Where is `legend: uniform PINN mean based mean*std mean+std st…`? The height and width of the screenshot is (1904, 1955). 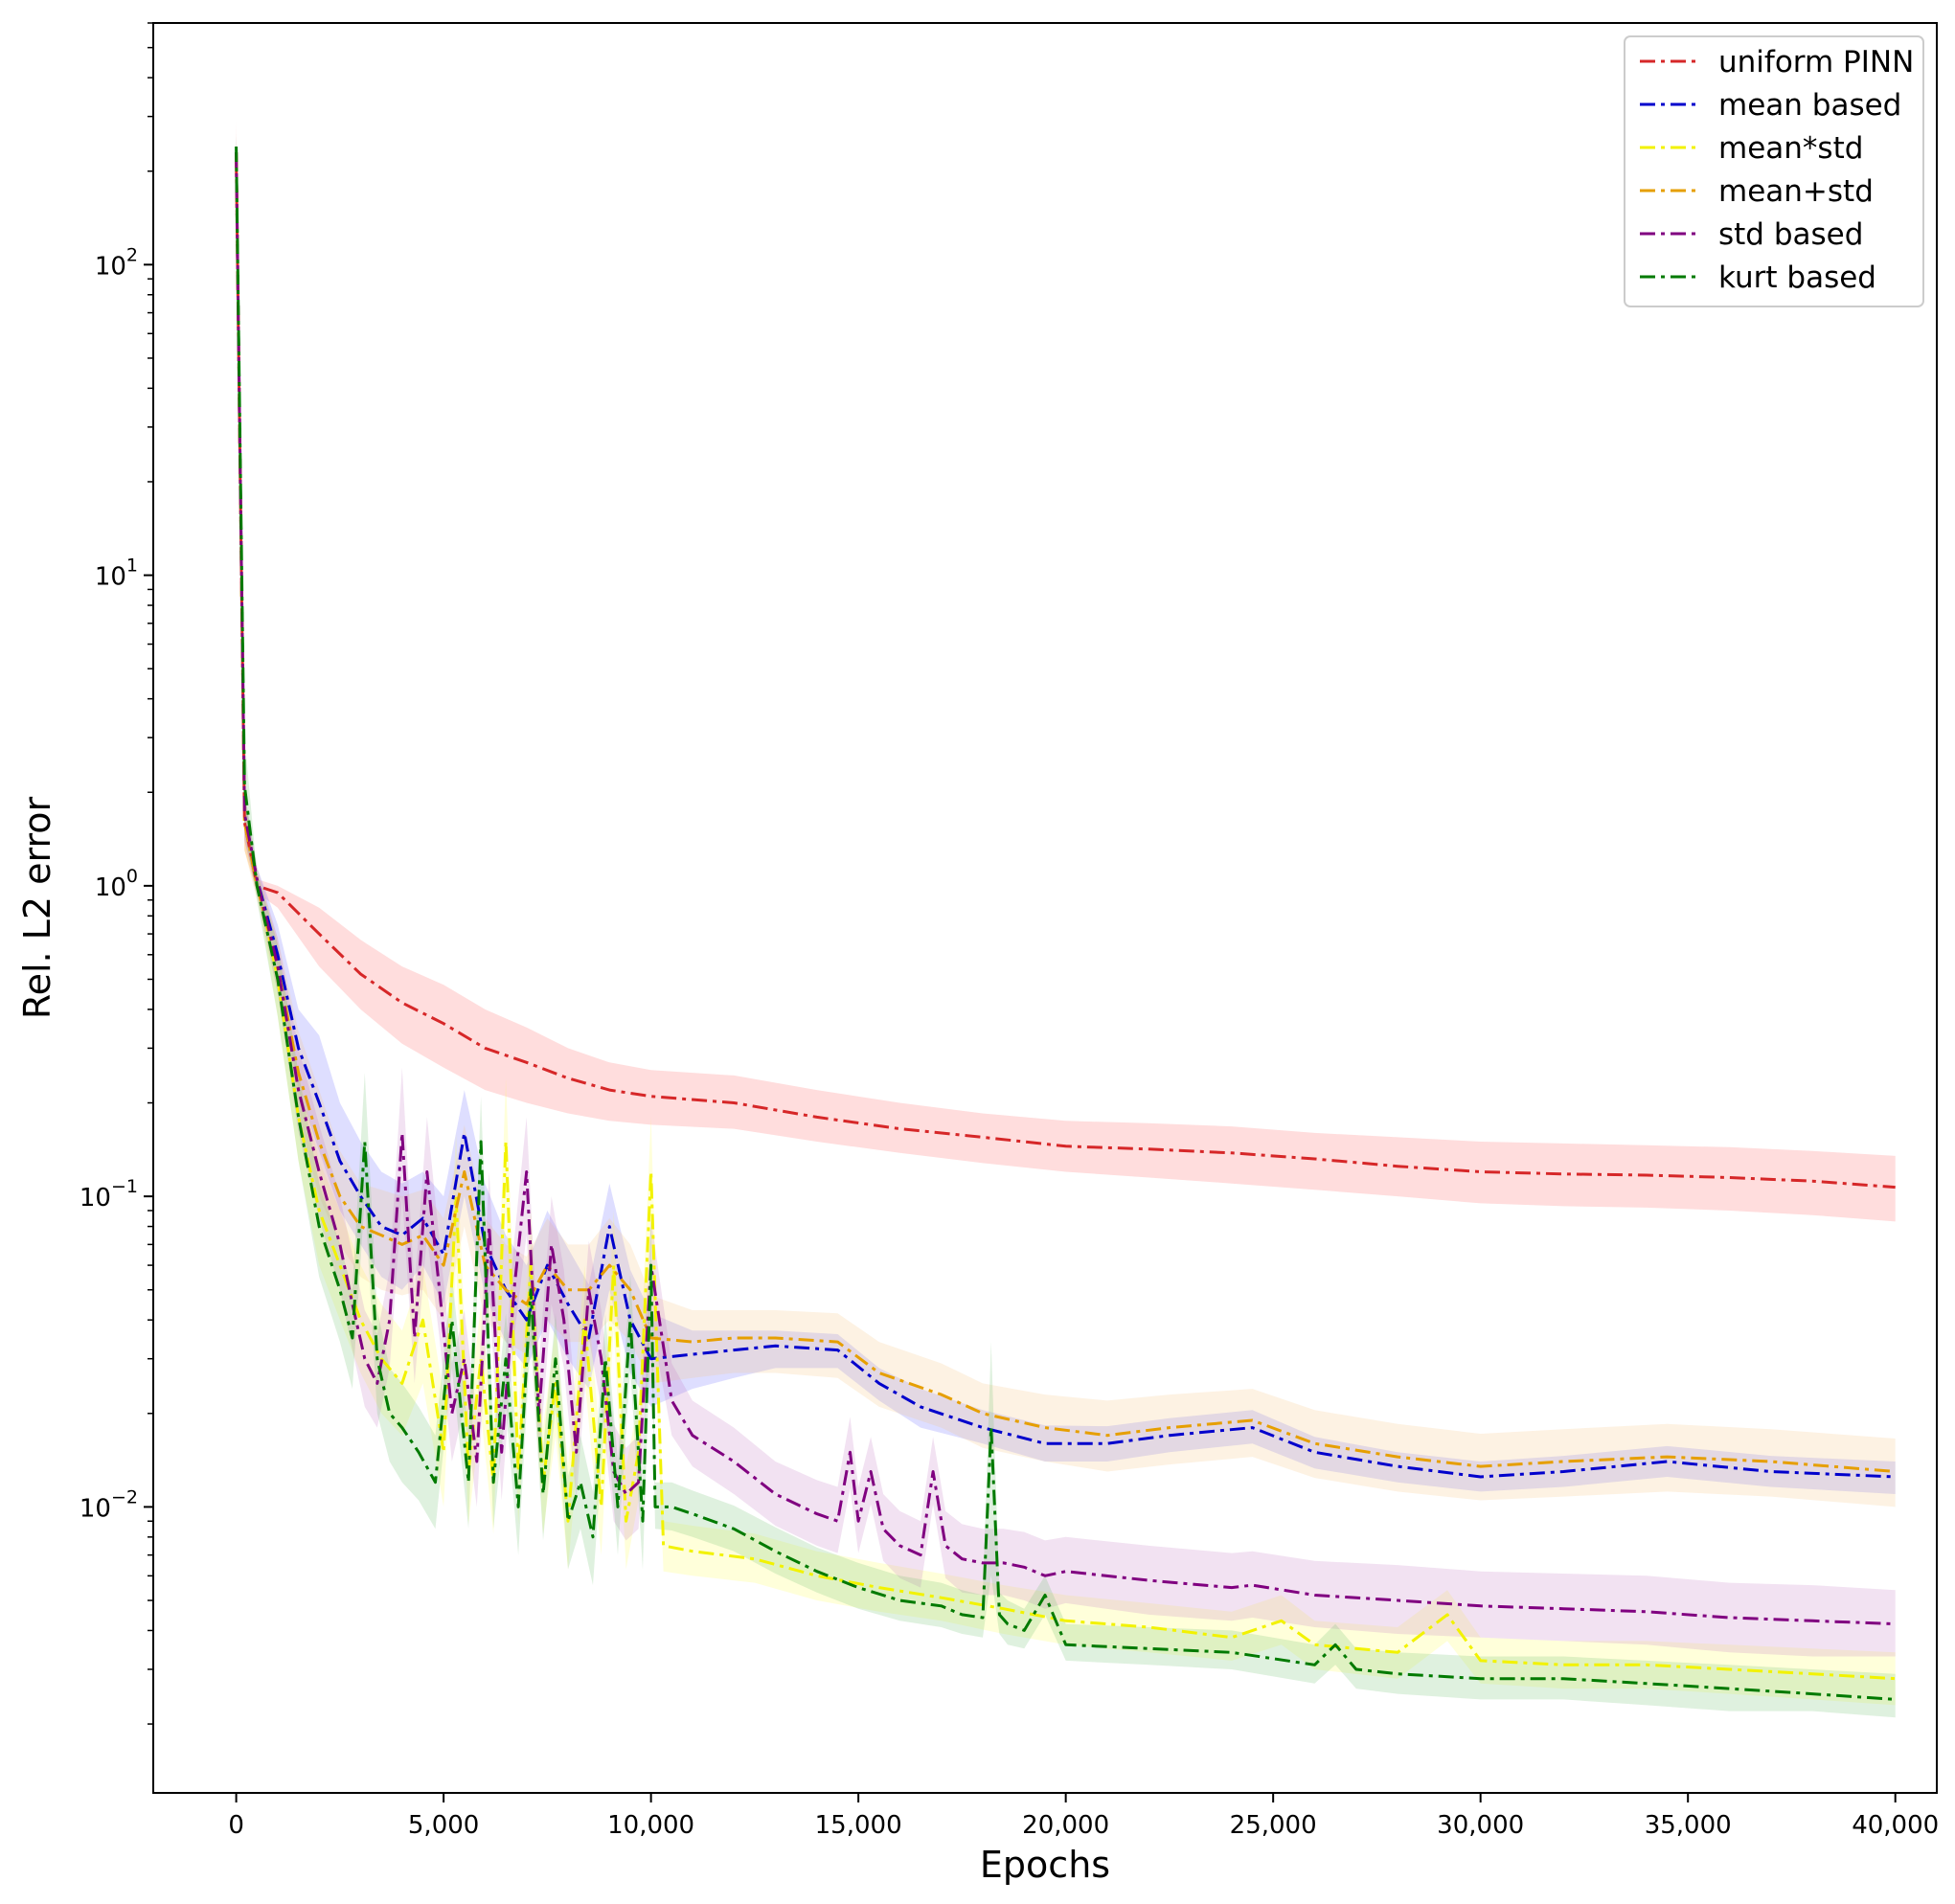
legend: uniform PINN mean based mean*std mean+std st… is located at coordinates (1774, 171).